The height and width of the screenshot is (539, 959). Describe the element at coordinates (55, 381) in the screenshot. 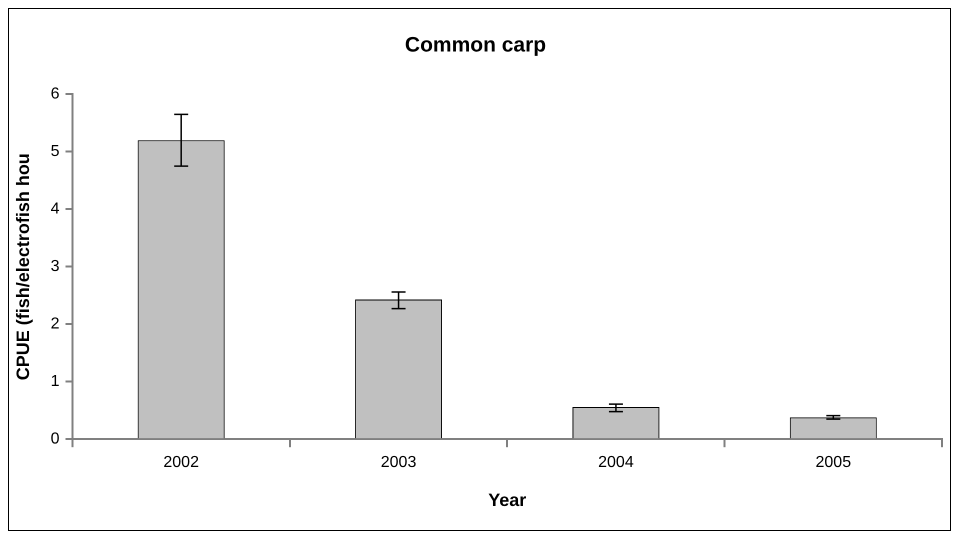

I see `y-tick-label: 1` at that location.